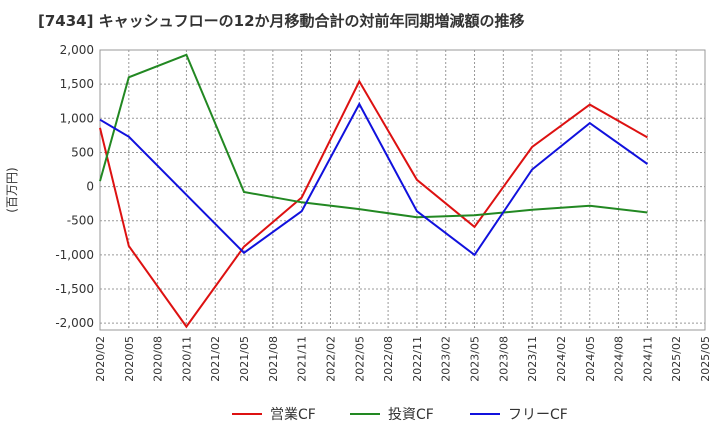 The height and width of the screenshot is (440, 720). I want to click on x-tick-label: 2023/05, so click(475, 359).